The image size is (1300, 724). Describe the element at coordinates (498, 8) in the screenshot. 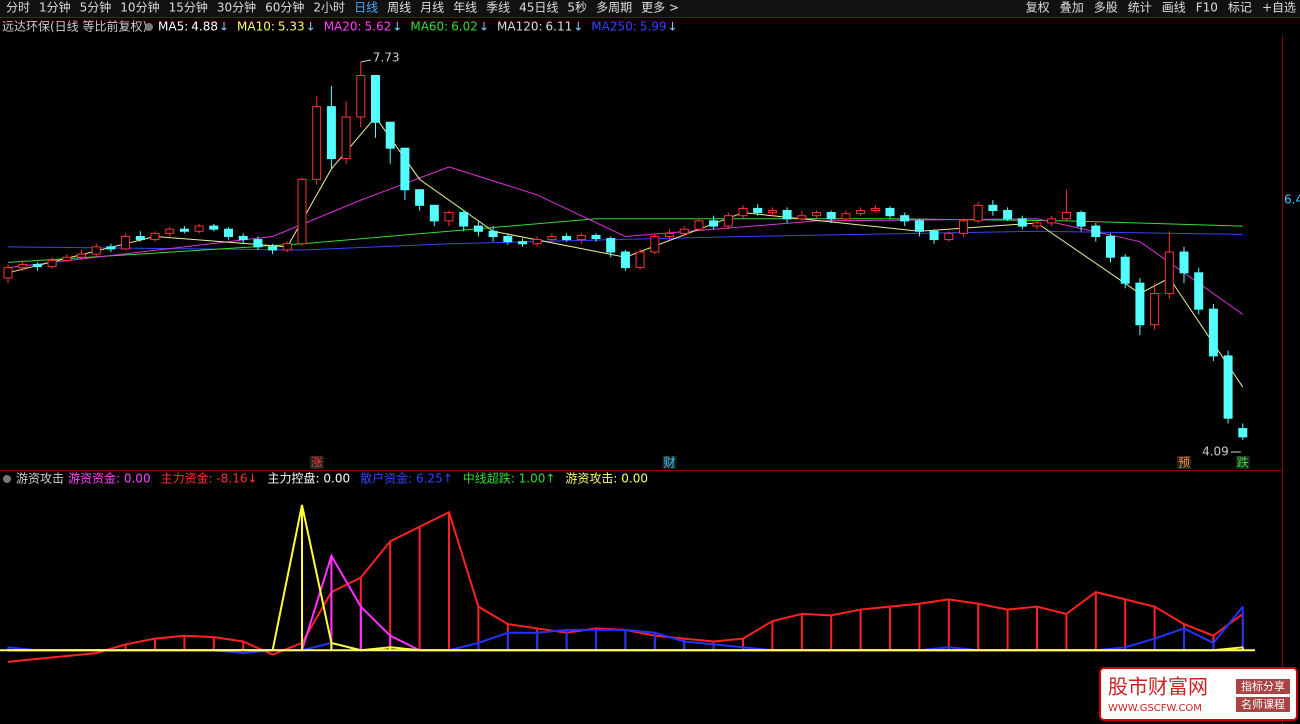

I see `period-tab: 季线` at that location.